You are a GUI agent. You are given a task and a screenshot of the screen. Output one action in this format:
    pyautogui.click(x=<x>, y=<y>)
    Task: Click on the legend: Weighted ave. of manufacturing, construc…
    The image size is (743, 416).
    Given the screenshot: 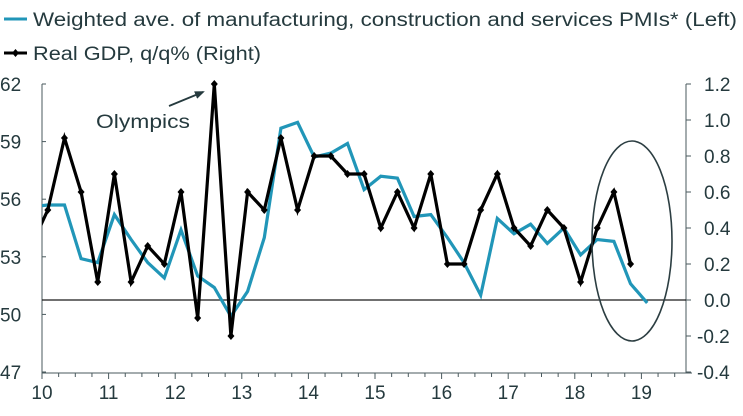 What is the action you would take?
    pyautogui.click(x=370, y=37)
    